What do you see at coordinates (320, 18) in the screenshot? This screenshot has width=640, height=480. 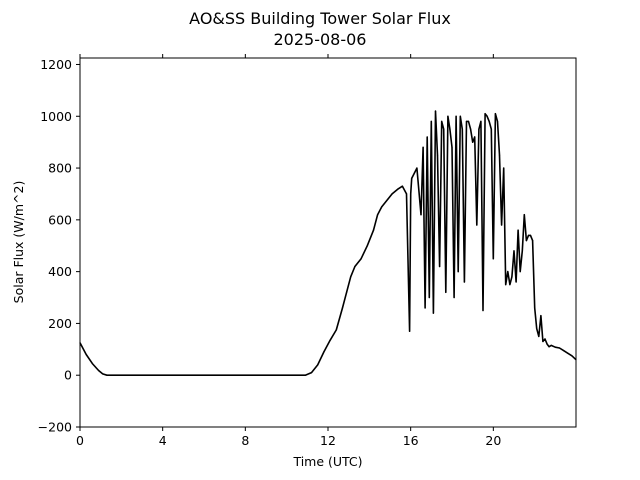 I see `chart-title: AO&SS Building Tower Solar Flux` at bounding box center [320, 18].